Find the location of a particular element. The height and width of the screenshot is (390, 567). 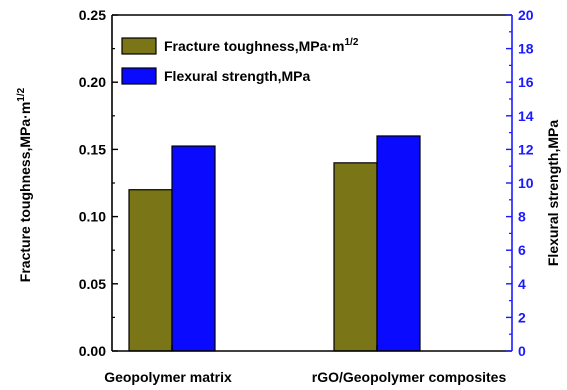

right-tick-label: 20 is located at coordinates (526, 15).